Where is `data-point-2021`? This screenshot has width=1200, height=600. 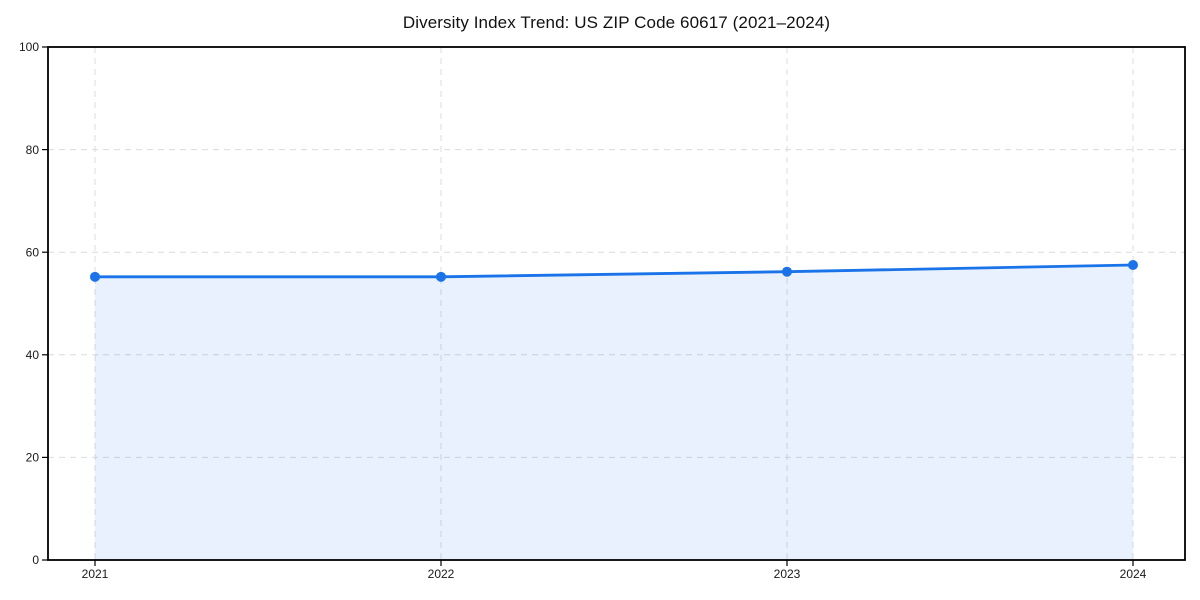
data-point-2021 is located at coordinates (95, 276).